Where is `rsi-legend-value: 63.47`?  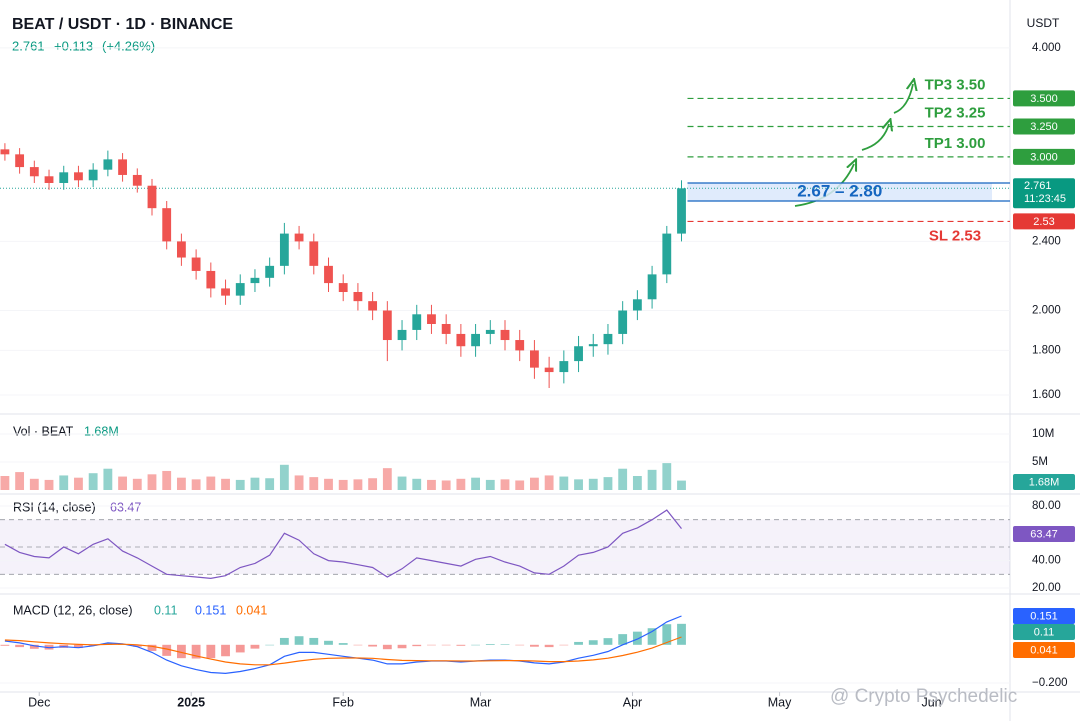
rsi-legend-value: 63.47 is located at coordinates (125, 507).